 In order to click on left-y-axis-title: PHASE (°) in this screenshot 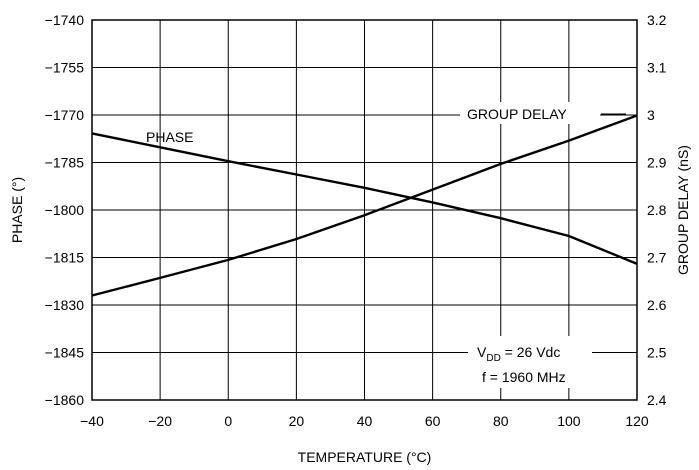, I will do `click(17, 210)`.